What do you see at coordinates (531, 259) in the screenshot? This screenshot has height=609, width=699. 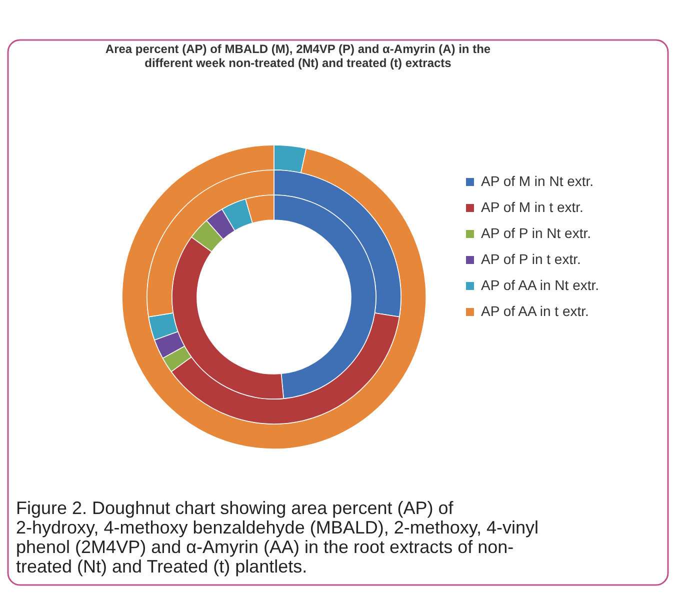 I see `legend-label: AP of P in t extr.` at bounding box center [531, 259].